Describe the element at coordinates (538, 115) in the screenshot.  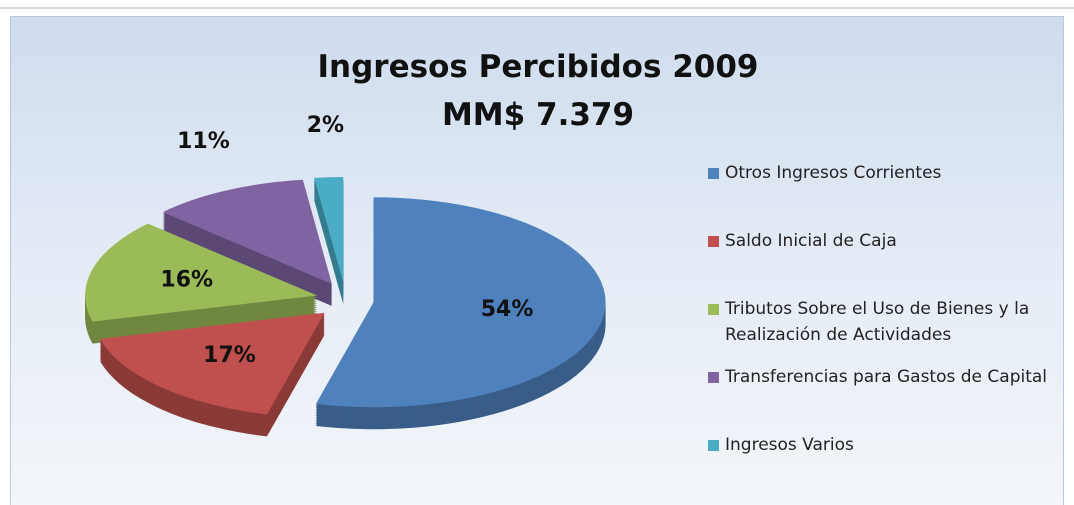
I see `chart-subtitle: MM$ 7.379` at that location.